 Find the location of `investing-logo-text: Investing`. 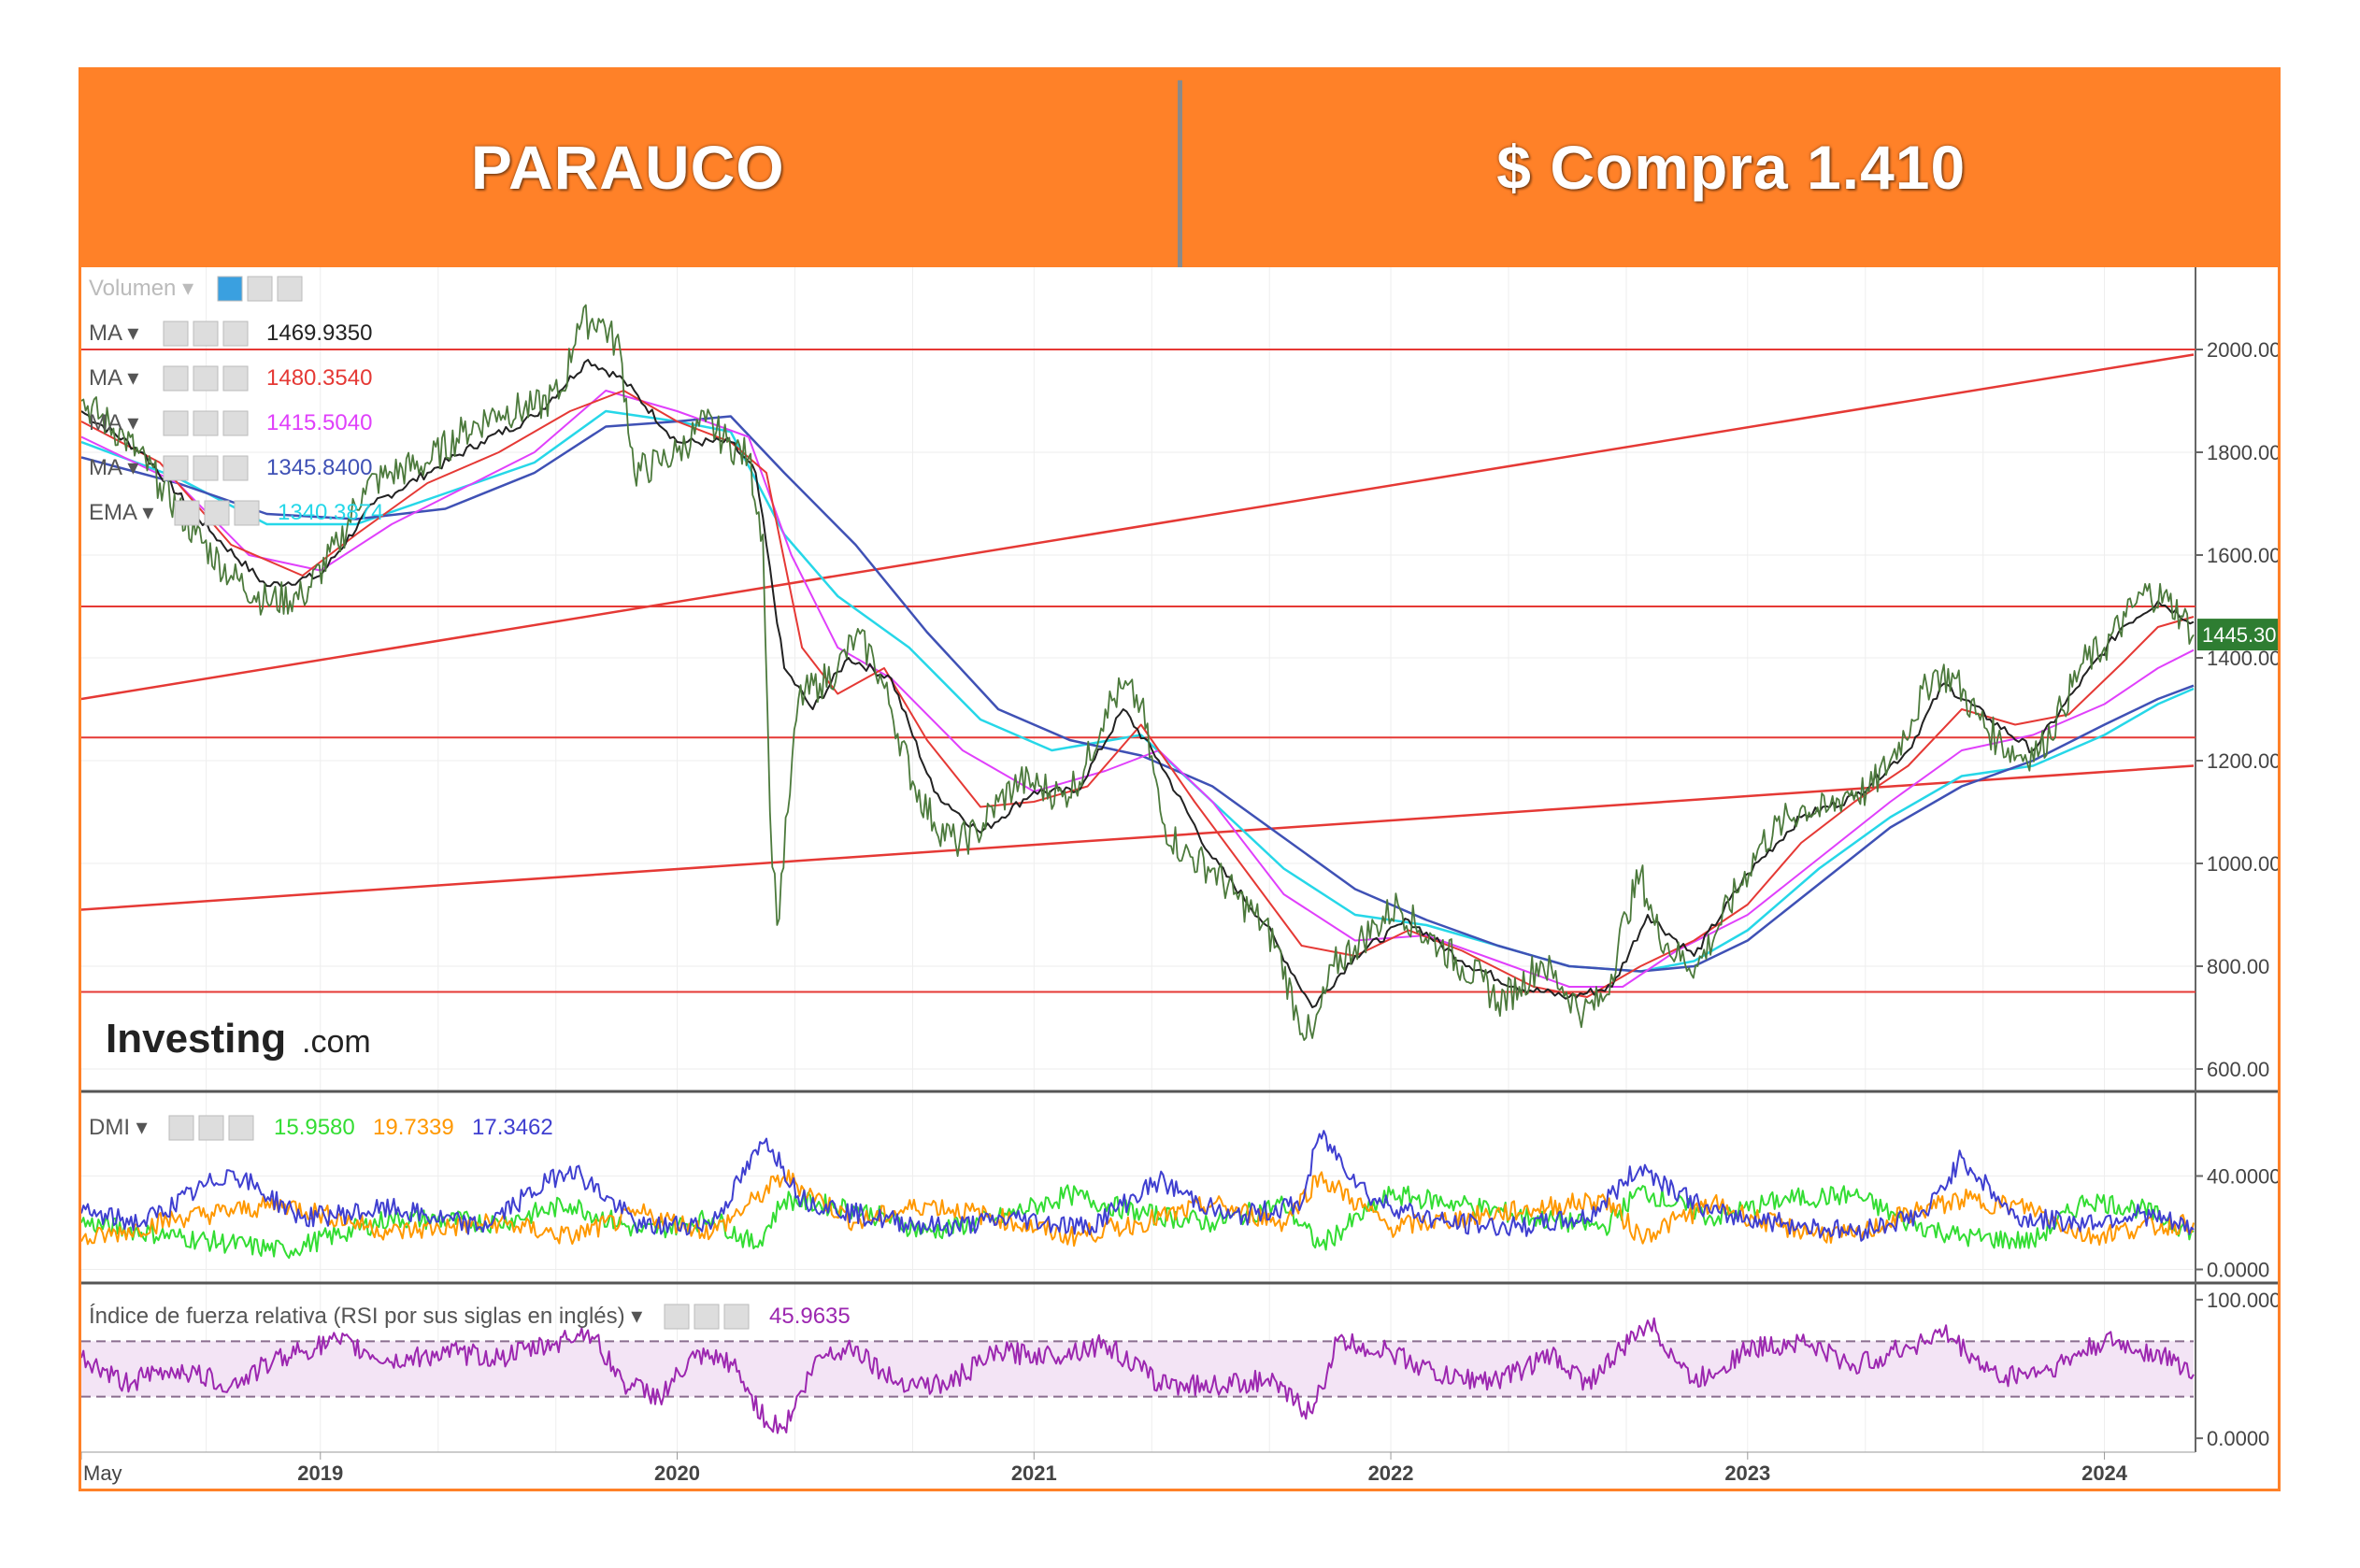

investing-logo-text: Investing is located at coordinates (196, 1039).